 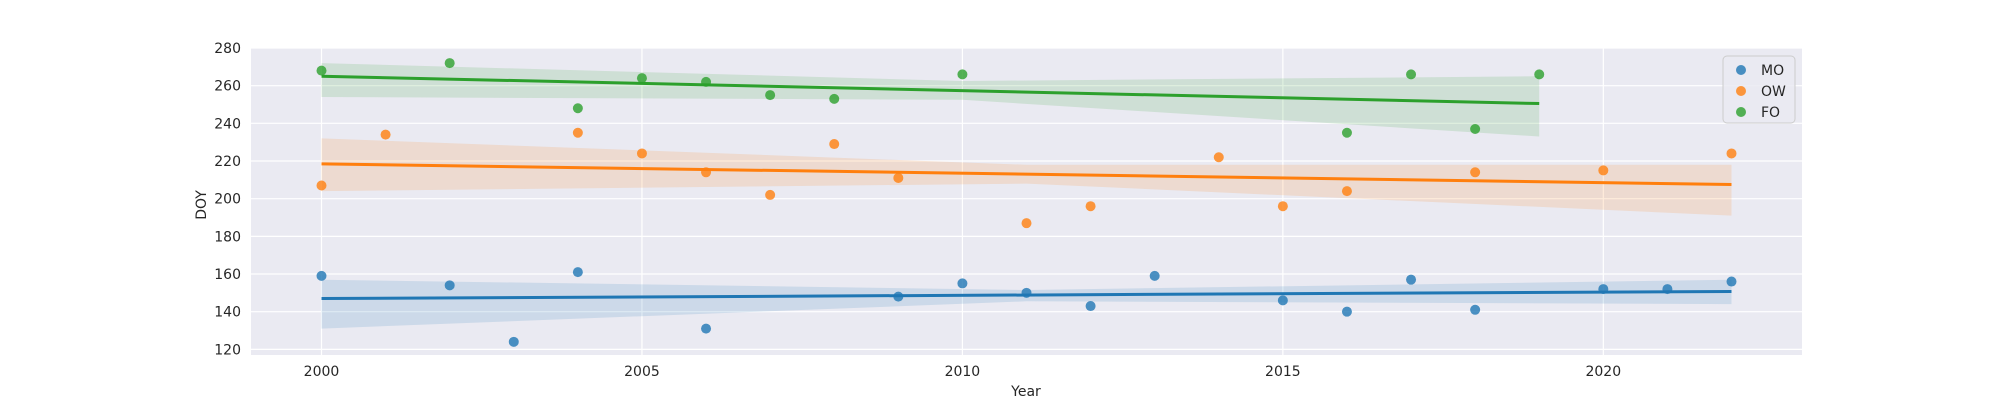 What do you see at coordinates (930, 90) in the screenshot?
I see `trend-line-fo` at bounding box center [930, 90].